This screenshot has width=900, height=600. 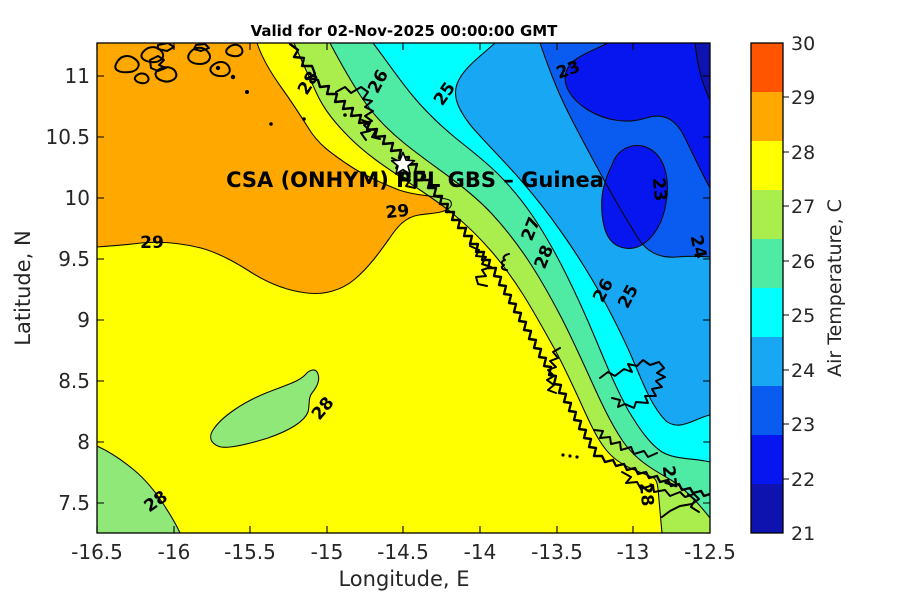 I want to click on contour-line-22-corner, so click(x=702, y=71).